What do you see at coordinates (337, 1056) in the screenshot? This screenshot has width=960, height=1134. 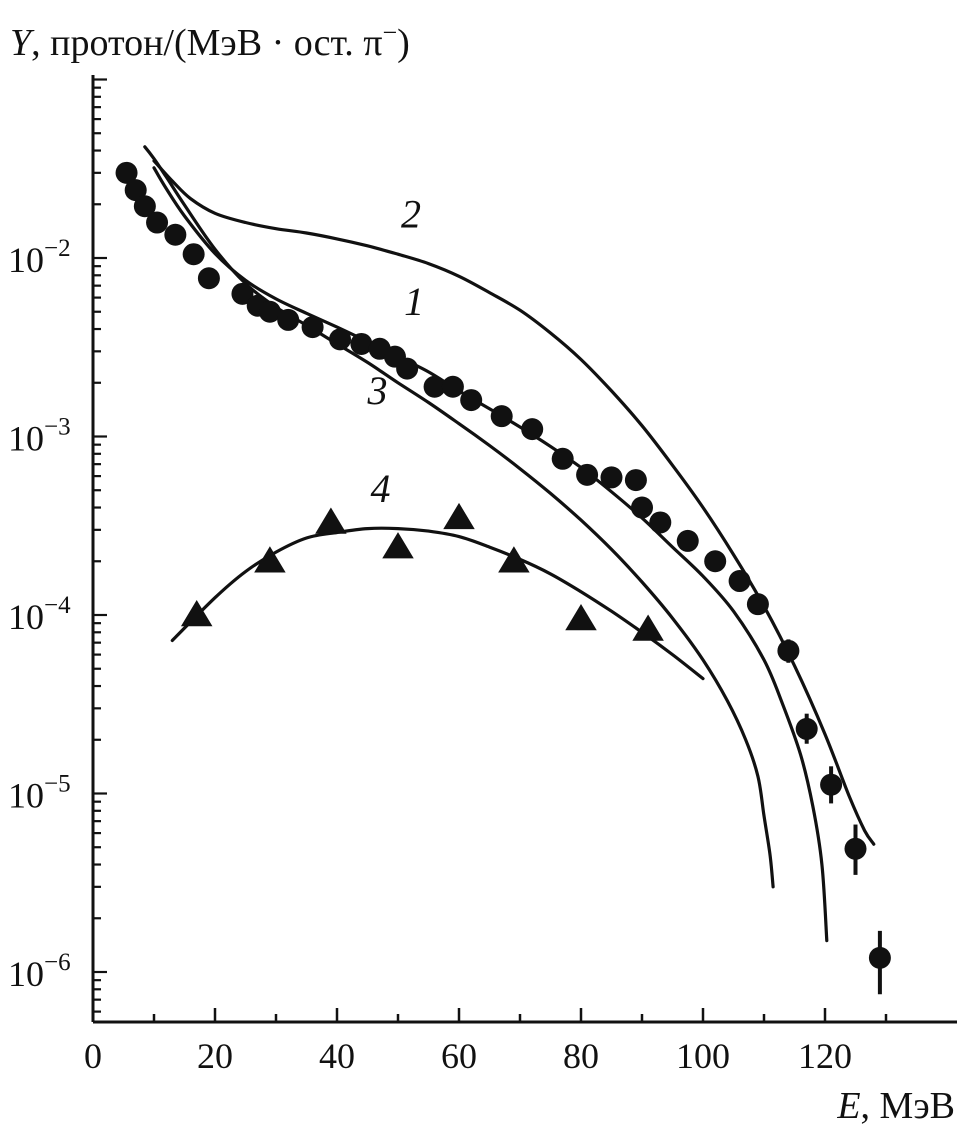 I see `x-tick-label: 40` at bounding box center [337, 1056].